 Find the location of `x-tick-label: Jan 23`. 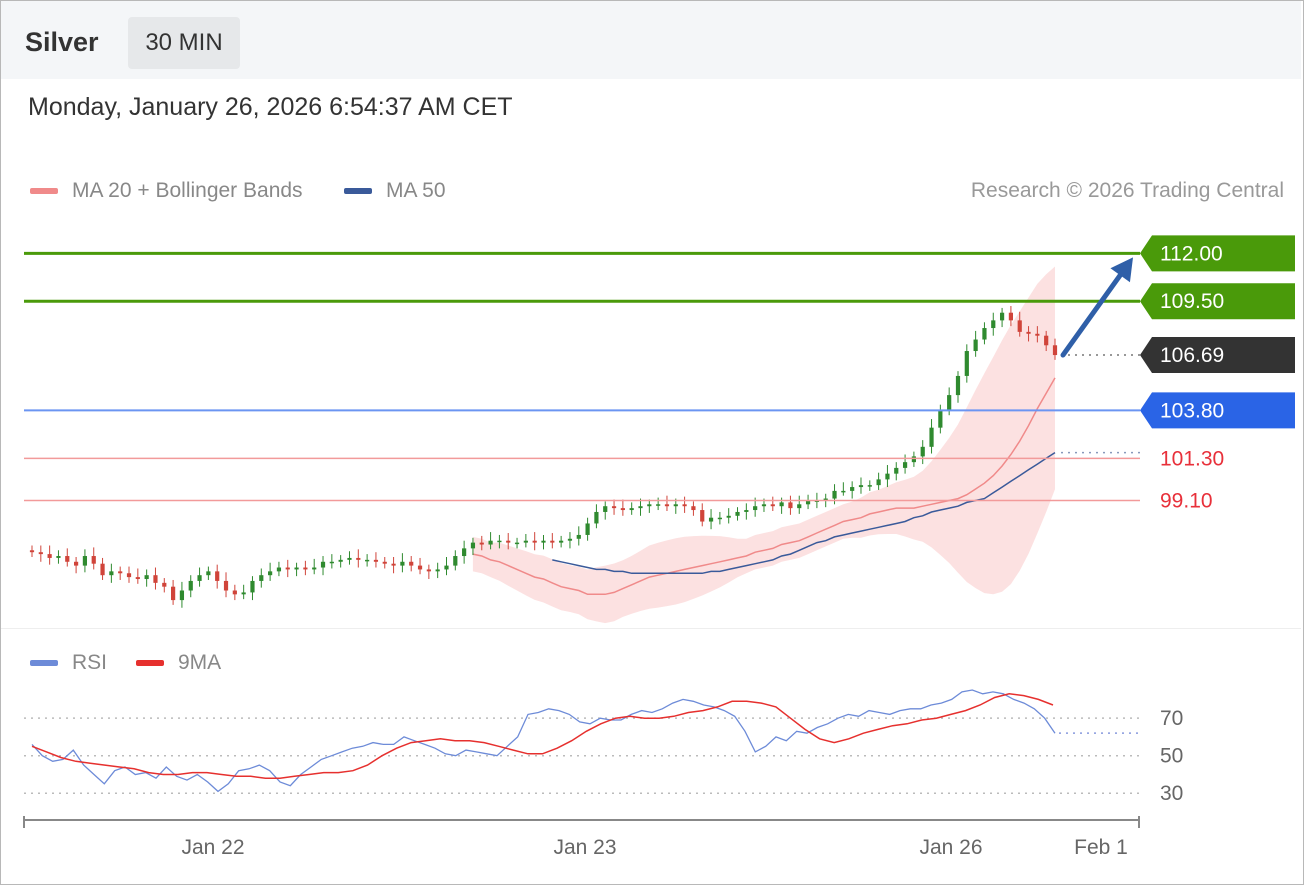

x-tick-label: Jan 23 is located at coordinates (584, 847).